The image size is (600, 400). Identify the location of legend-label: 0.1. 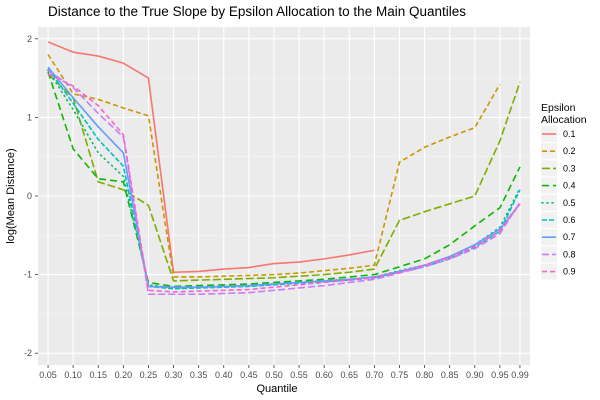
(569, 134).